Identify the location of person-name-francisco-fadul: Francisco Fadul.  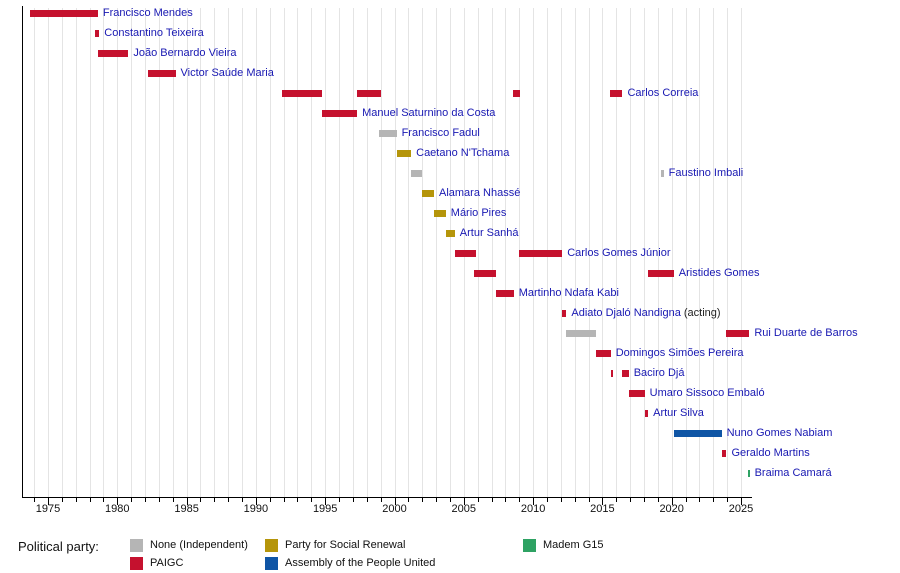
(440, 133).